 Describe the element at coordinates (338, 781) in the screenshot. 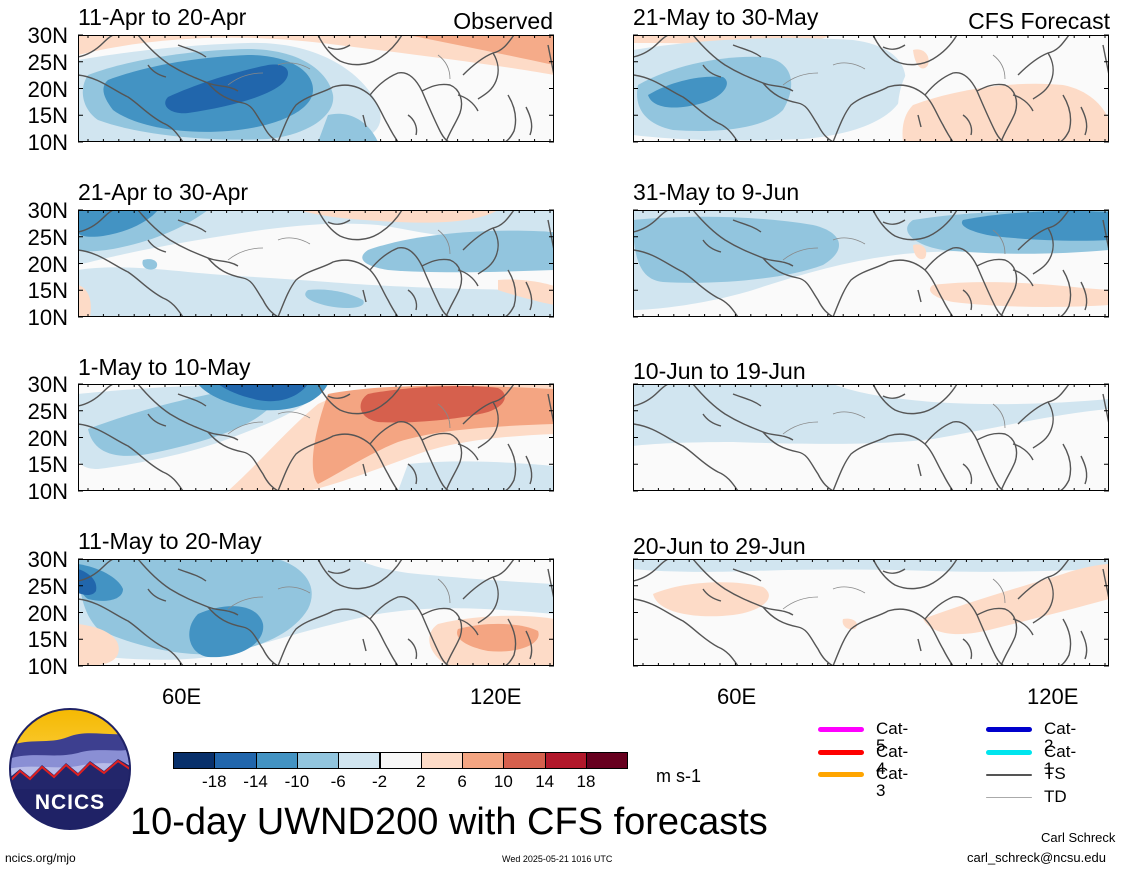

I see `colorbar-label: -6` at that location.